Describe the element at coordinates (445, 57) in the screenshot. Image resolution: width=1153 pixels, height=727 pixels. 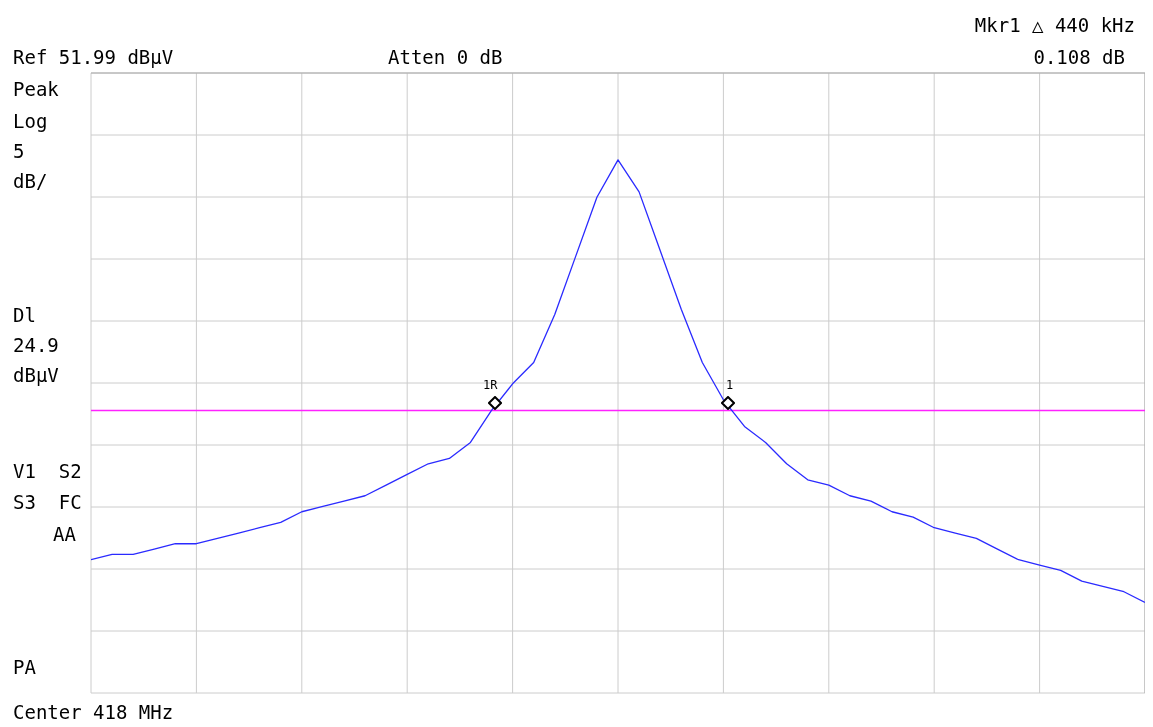
I see `text: Atten 0 dB` at that location.